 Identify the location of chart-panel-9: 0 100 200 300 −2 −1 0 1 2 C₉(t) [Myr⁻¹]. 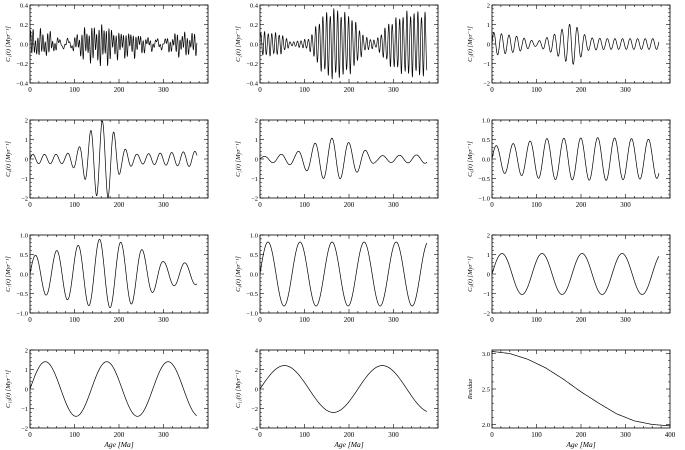
(569, 278).